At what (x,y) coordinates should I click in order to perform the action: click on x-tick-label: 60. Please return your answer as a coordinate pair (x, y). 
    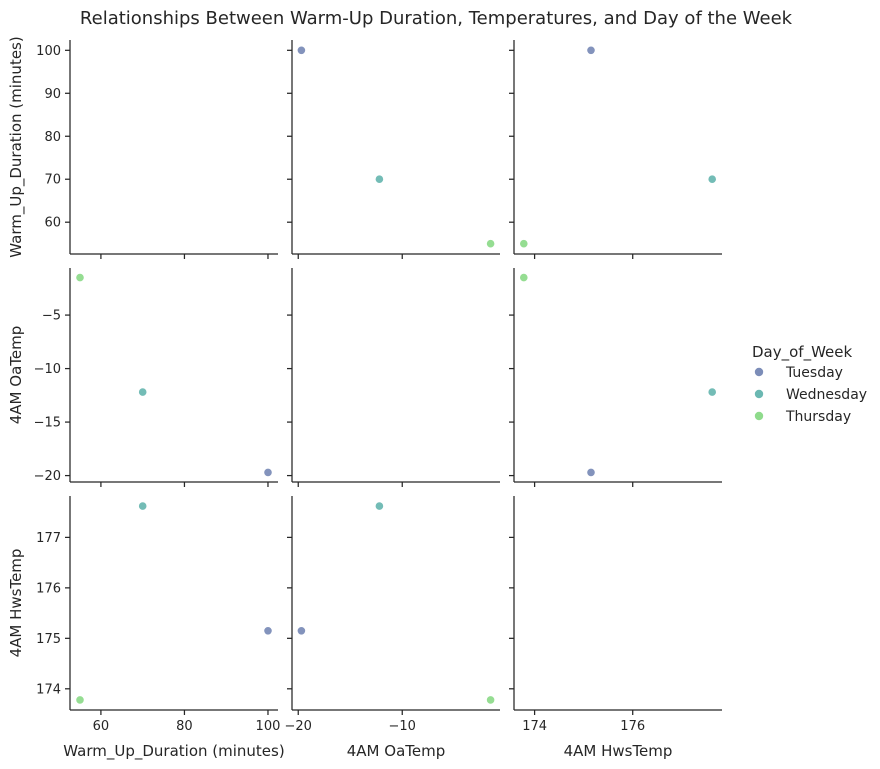
    Looking at the image, I should click on (101, 726).